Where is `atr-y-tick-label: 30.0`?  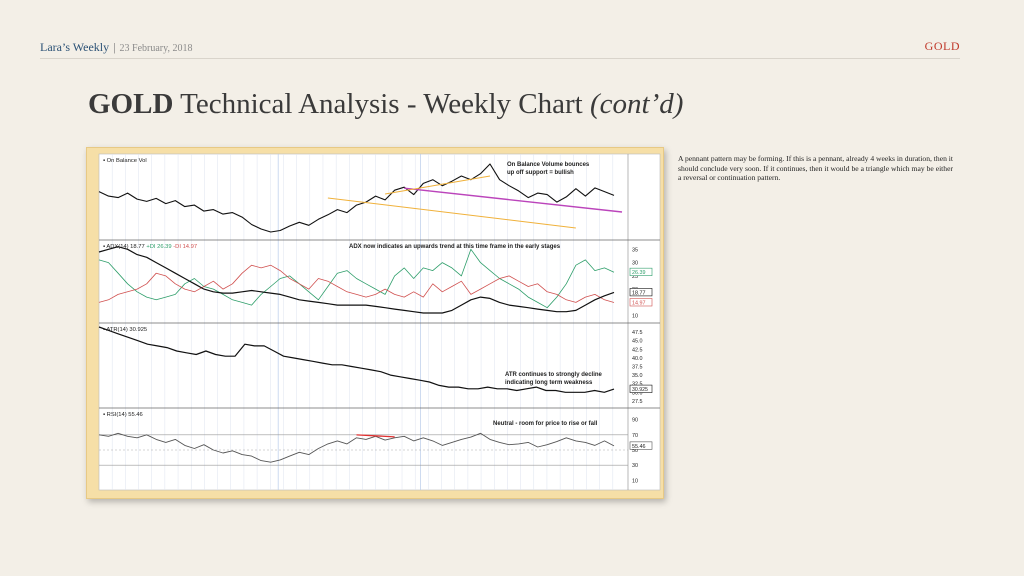 atr-y-tick-label: 30.0 is located at coordinates (637, 393).